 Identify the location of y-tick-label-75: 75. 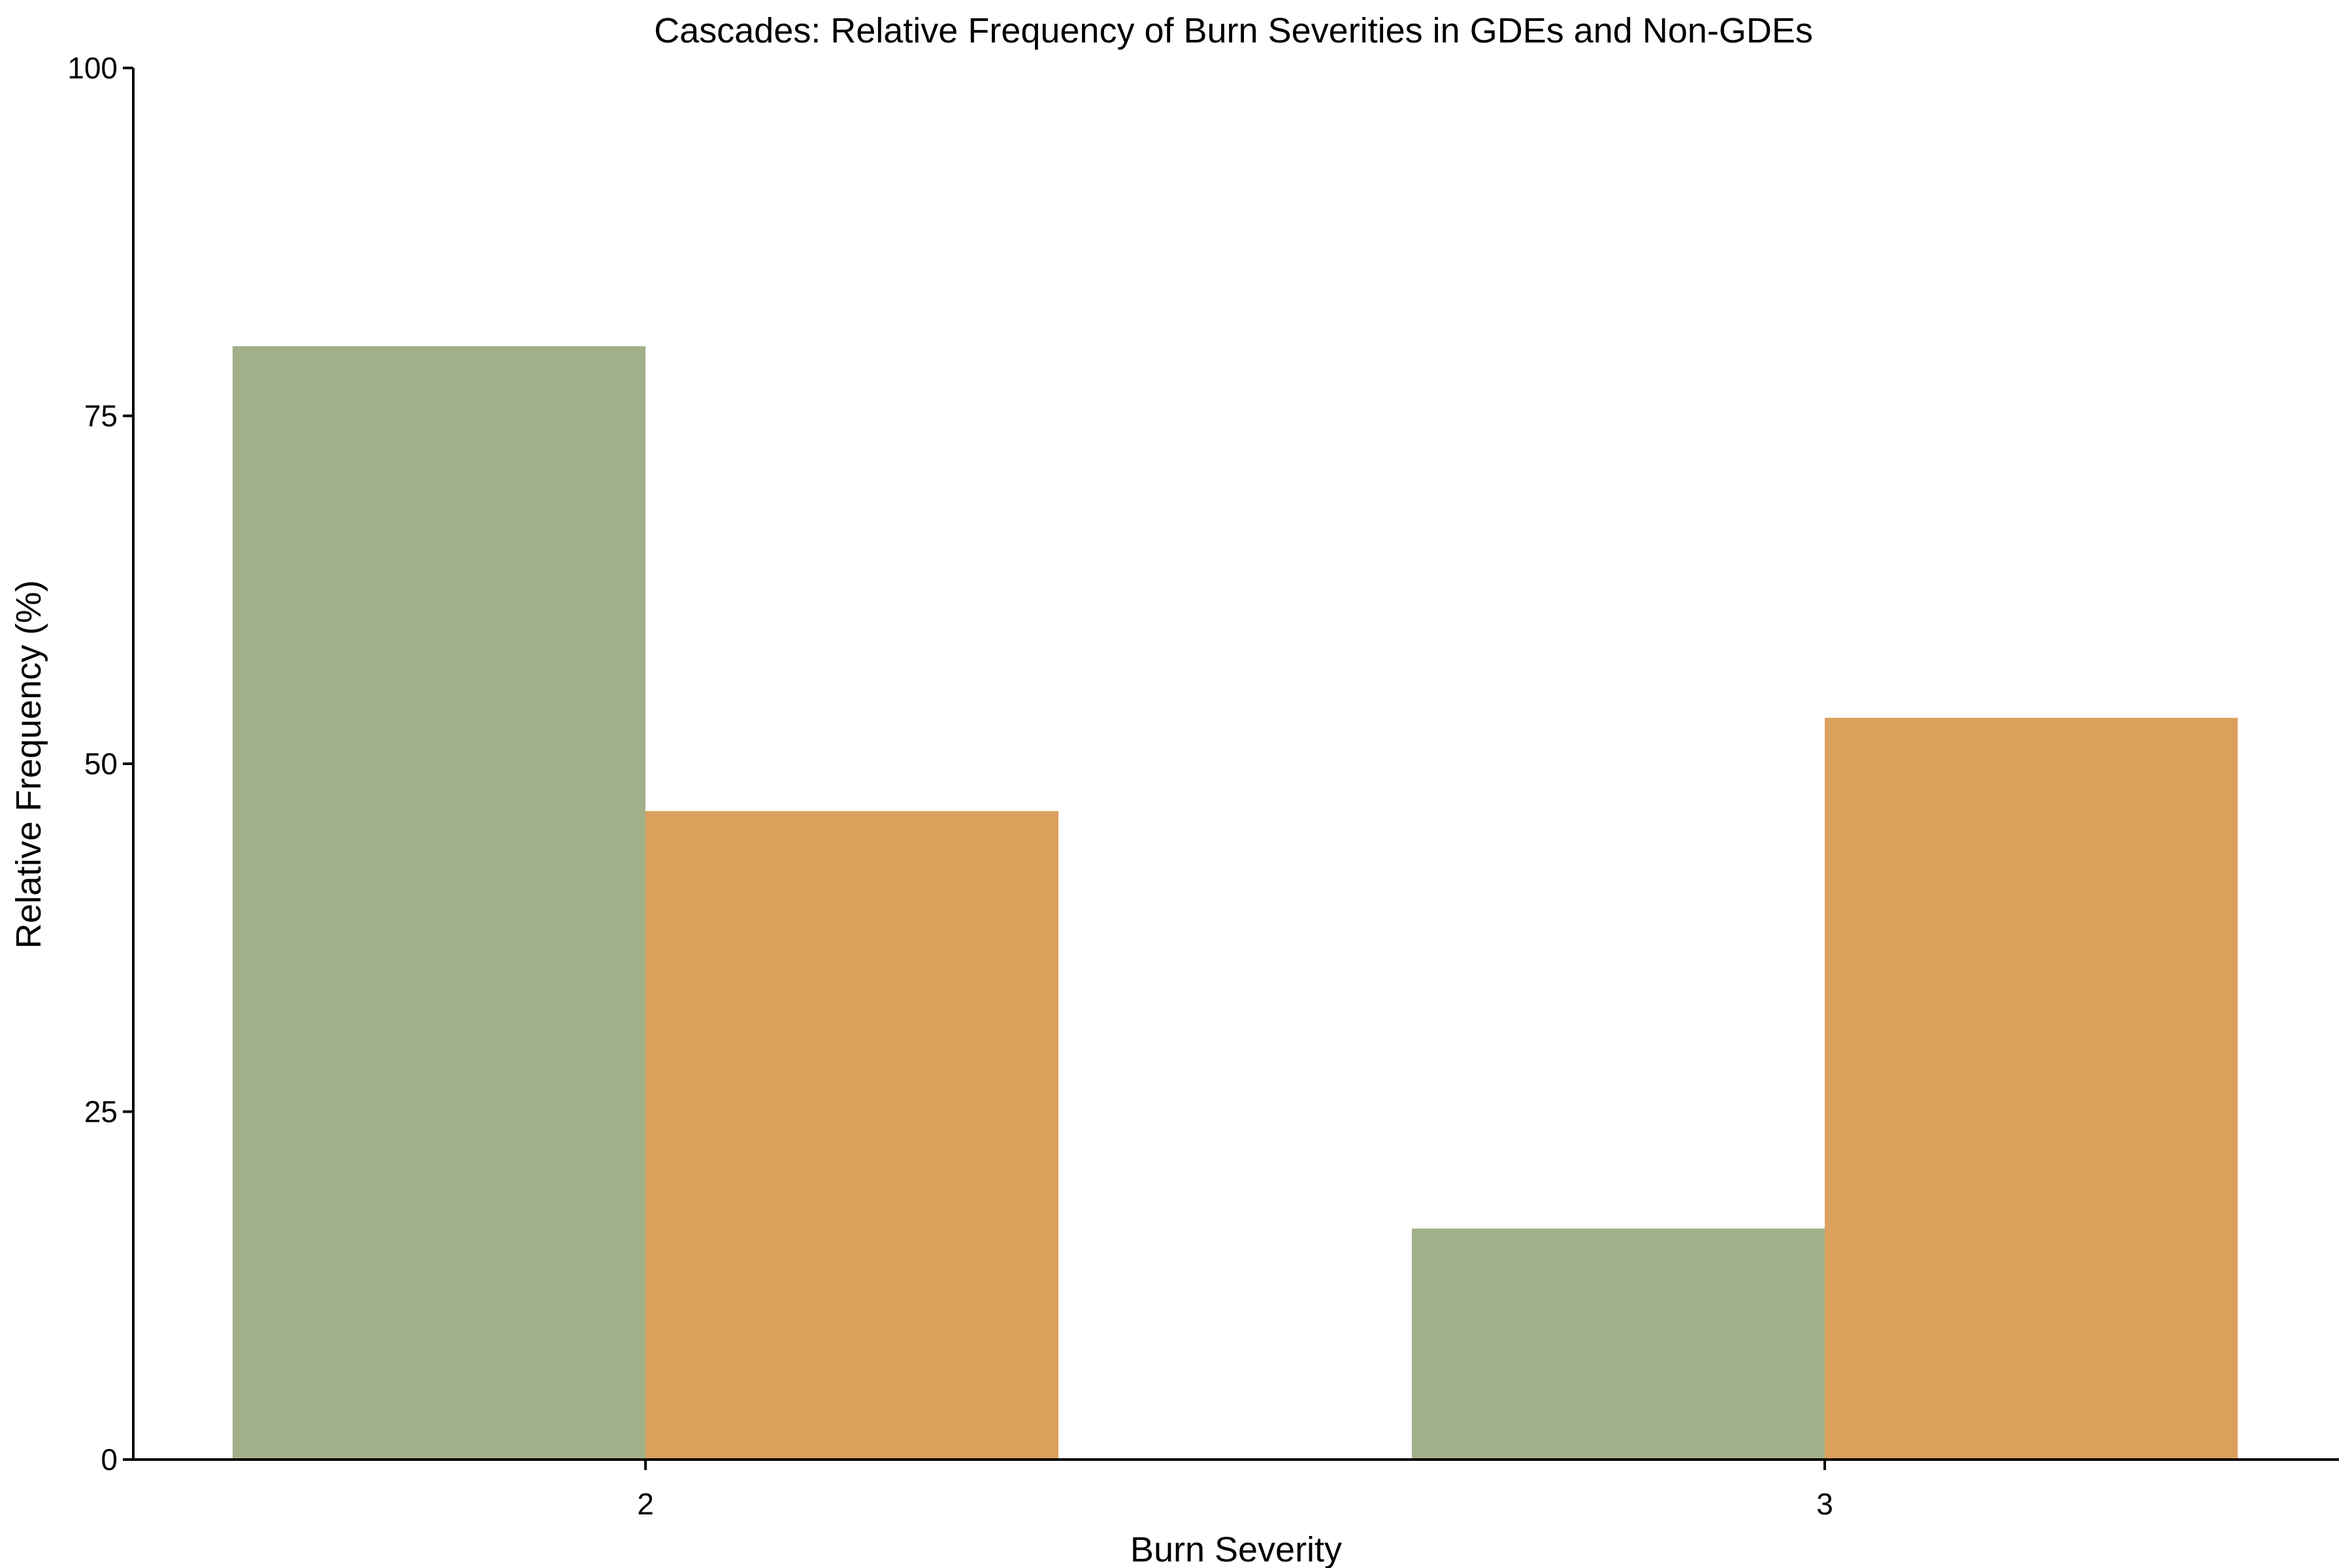
(101, 416).